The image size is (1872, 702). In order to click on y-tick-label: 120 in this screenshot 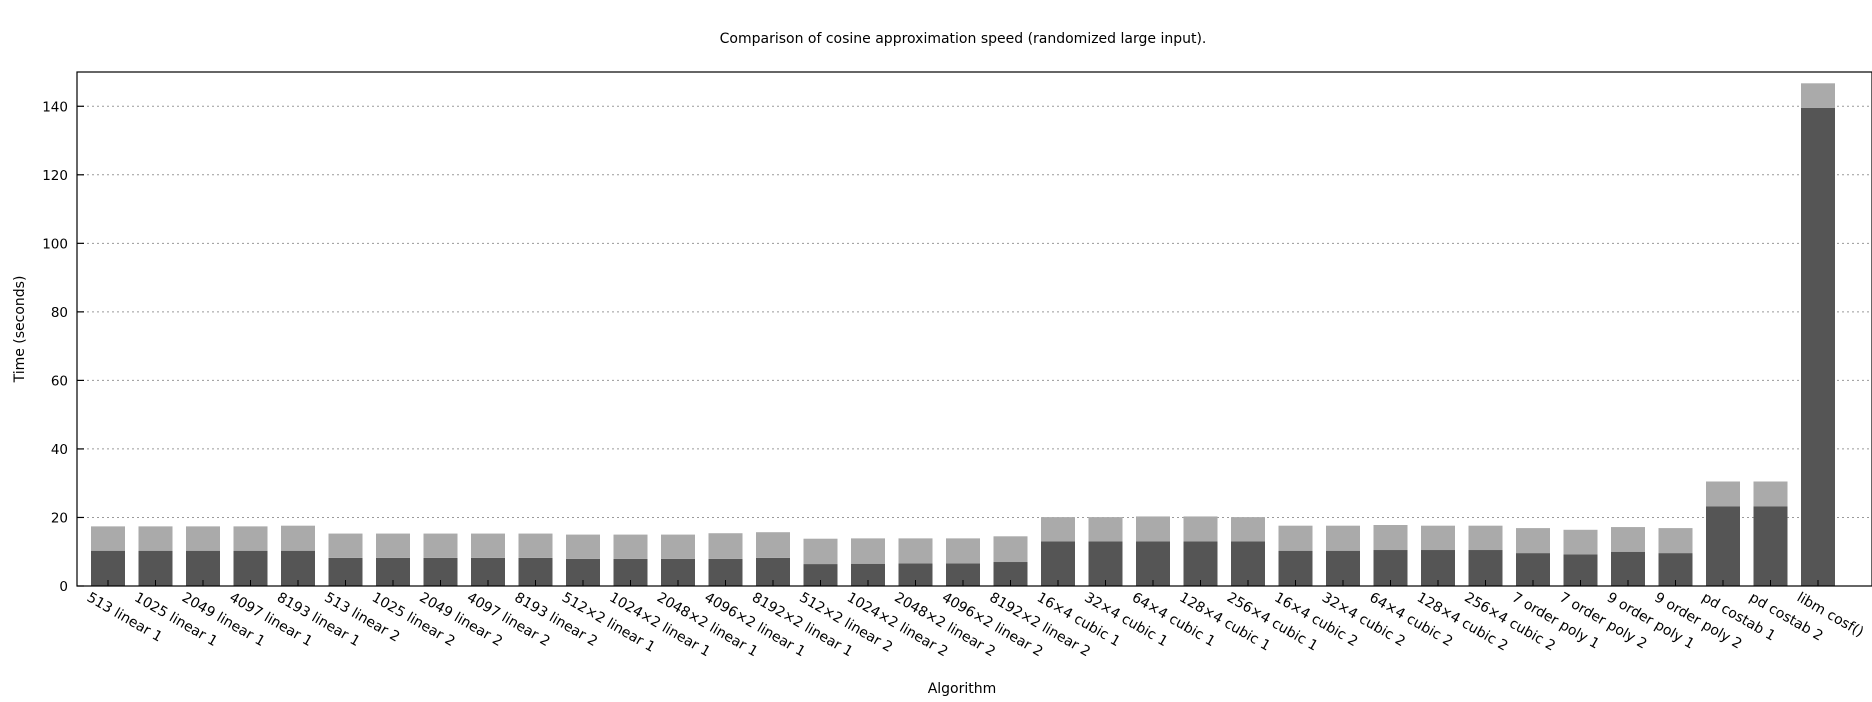, I will do `click(55, 176)`.